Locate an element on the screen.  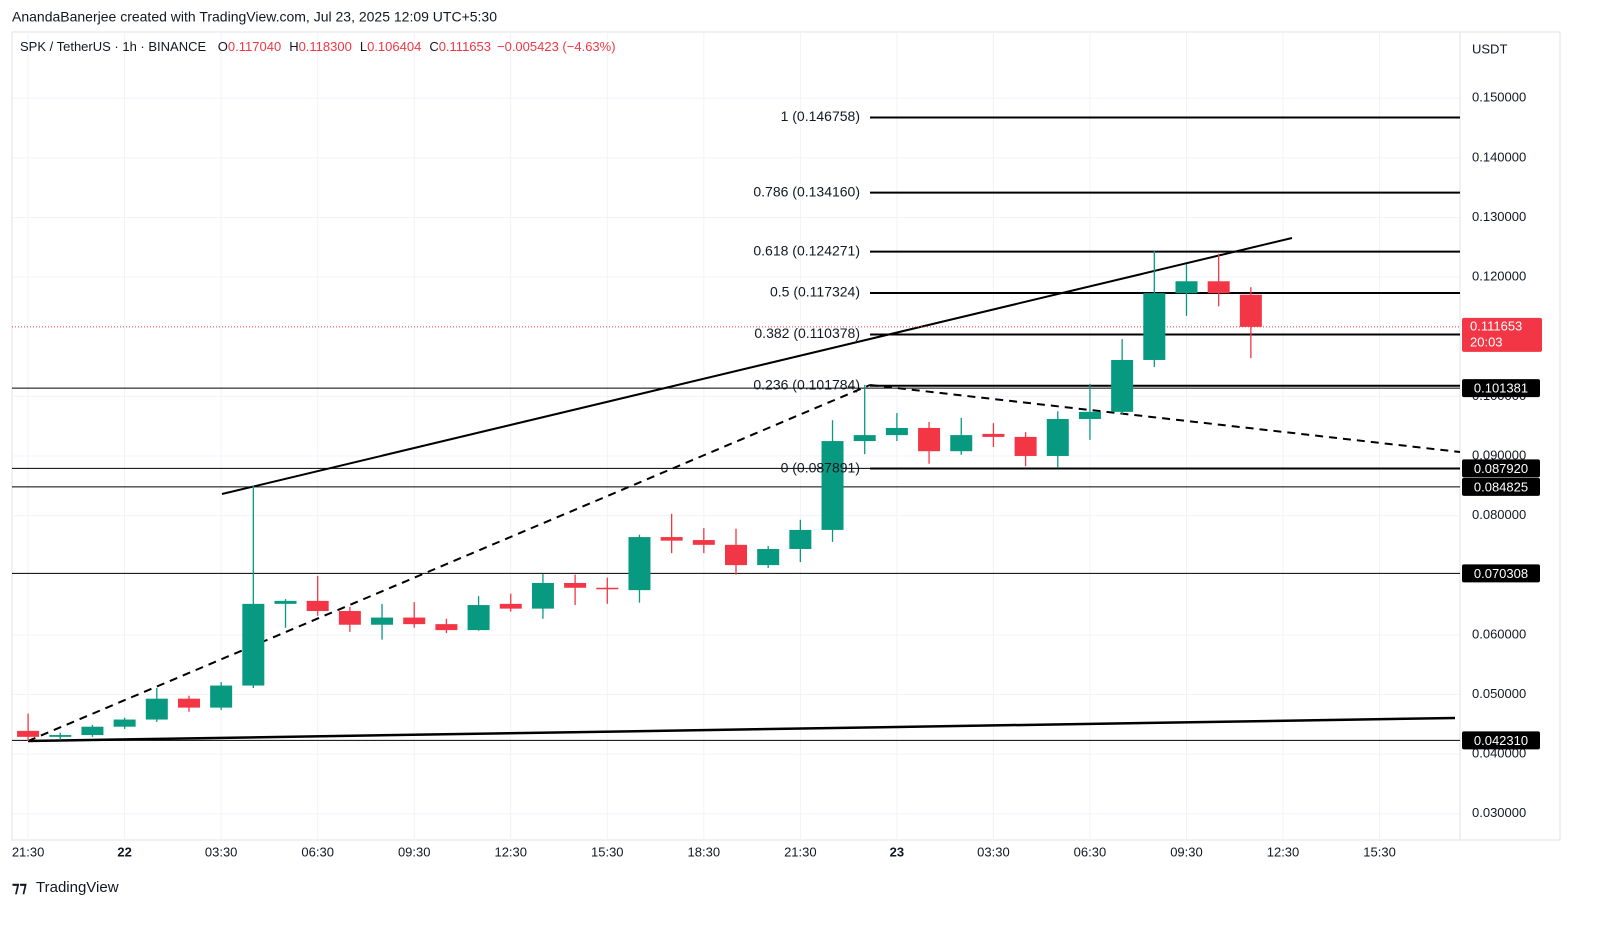
legend-value: 0.106404 is located at coordinates (394, 46).